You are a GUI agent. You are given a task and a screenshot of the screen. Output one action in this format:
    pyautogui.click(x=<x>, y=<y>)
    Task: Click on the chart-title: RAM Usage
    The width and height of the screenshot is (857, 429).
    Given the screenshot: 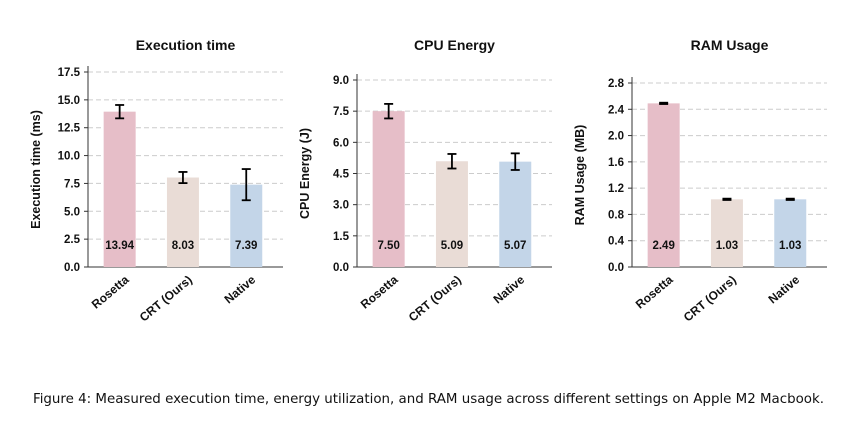 What is the action you would take?
    pyautogui.click(x=730, y=45)
    